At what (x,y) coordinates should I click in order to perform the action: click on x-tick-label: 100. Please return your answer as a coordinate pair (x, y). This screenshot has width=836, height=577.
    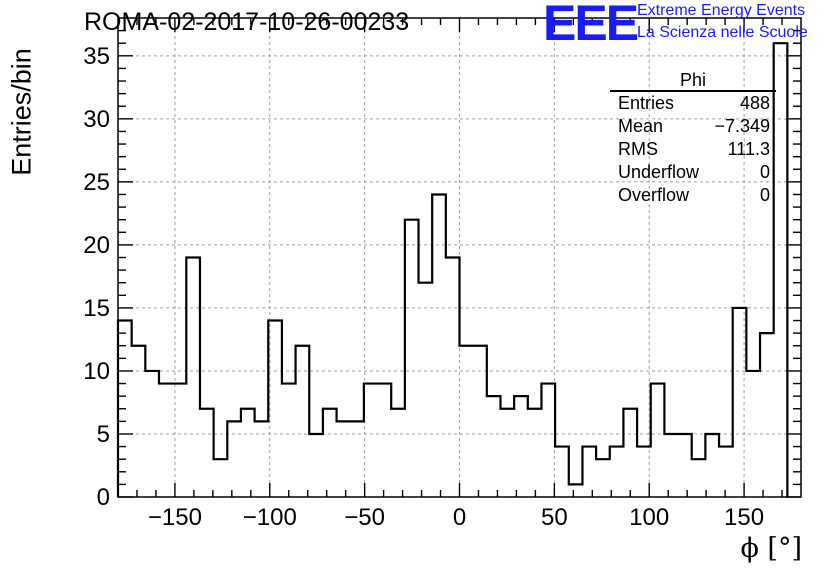
    Looking at the image, I should click on (649, 517).